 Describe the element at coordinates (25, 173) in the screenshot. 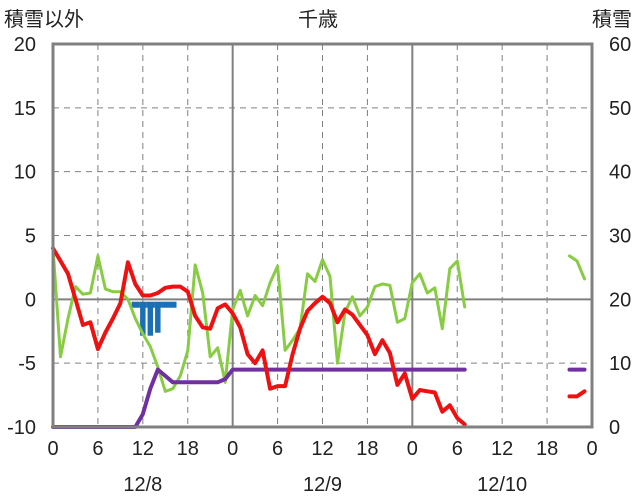

I see `left-tick-label: 10` at that location.